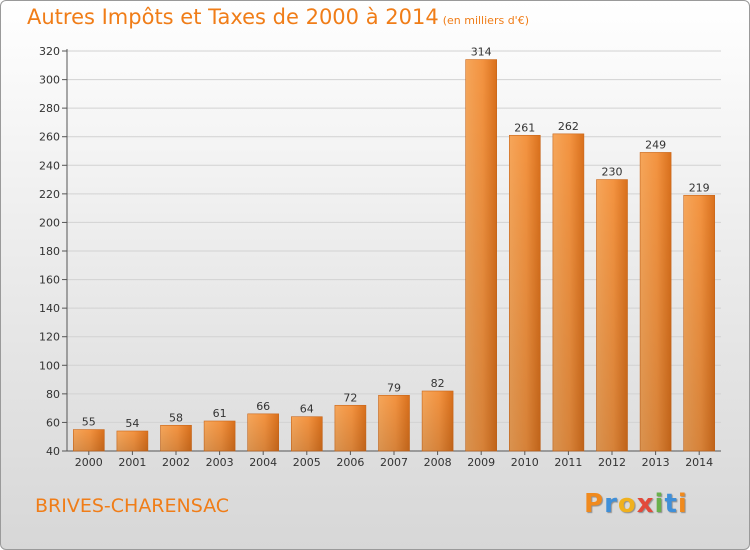 The image size is (750, 550). Describe the element at coordinates (307, 409) in the screenshot. I see `bar-value-label: 64` at that location.